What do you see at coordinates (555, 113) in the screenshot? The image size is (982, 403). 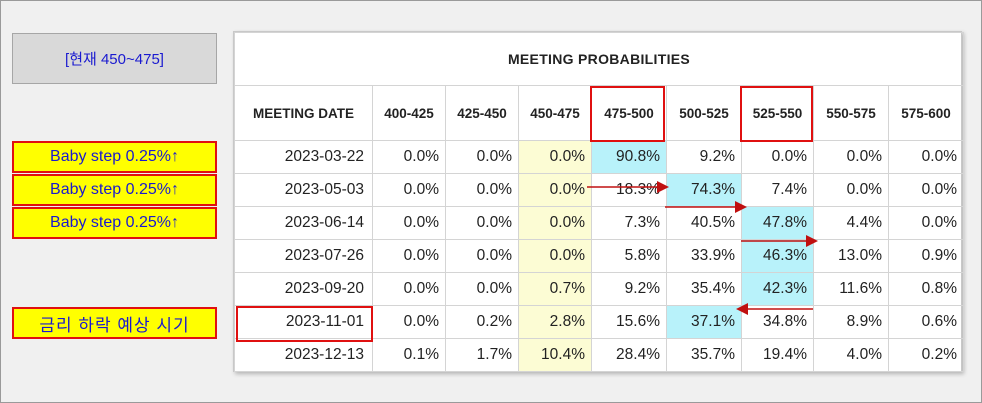 I see `column-header: 450-475` at bounding box center [555, 113].